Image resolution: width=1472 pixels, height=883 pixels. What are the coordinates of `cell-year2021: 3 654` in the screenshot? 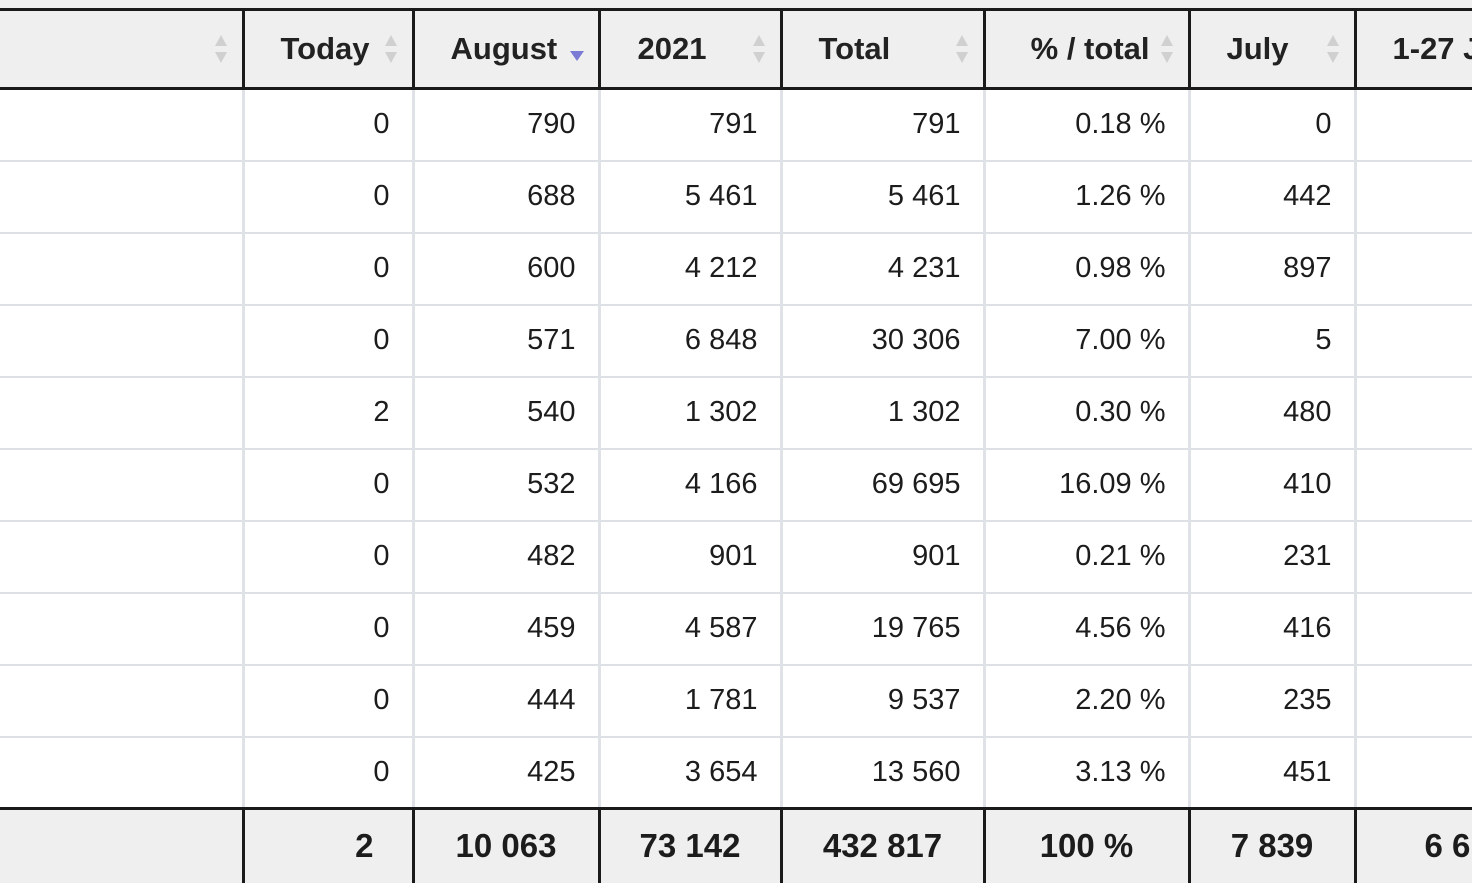 It's located at (690, 773).